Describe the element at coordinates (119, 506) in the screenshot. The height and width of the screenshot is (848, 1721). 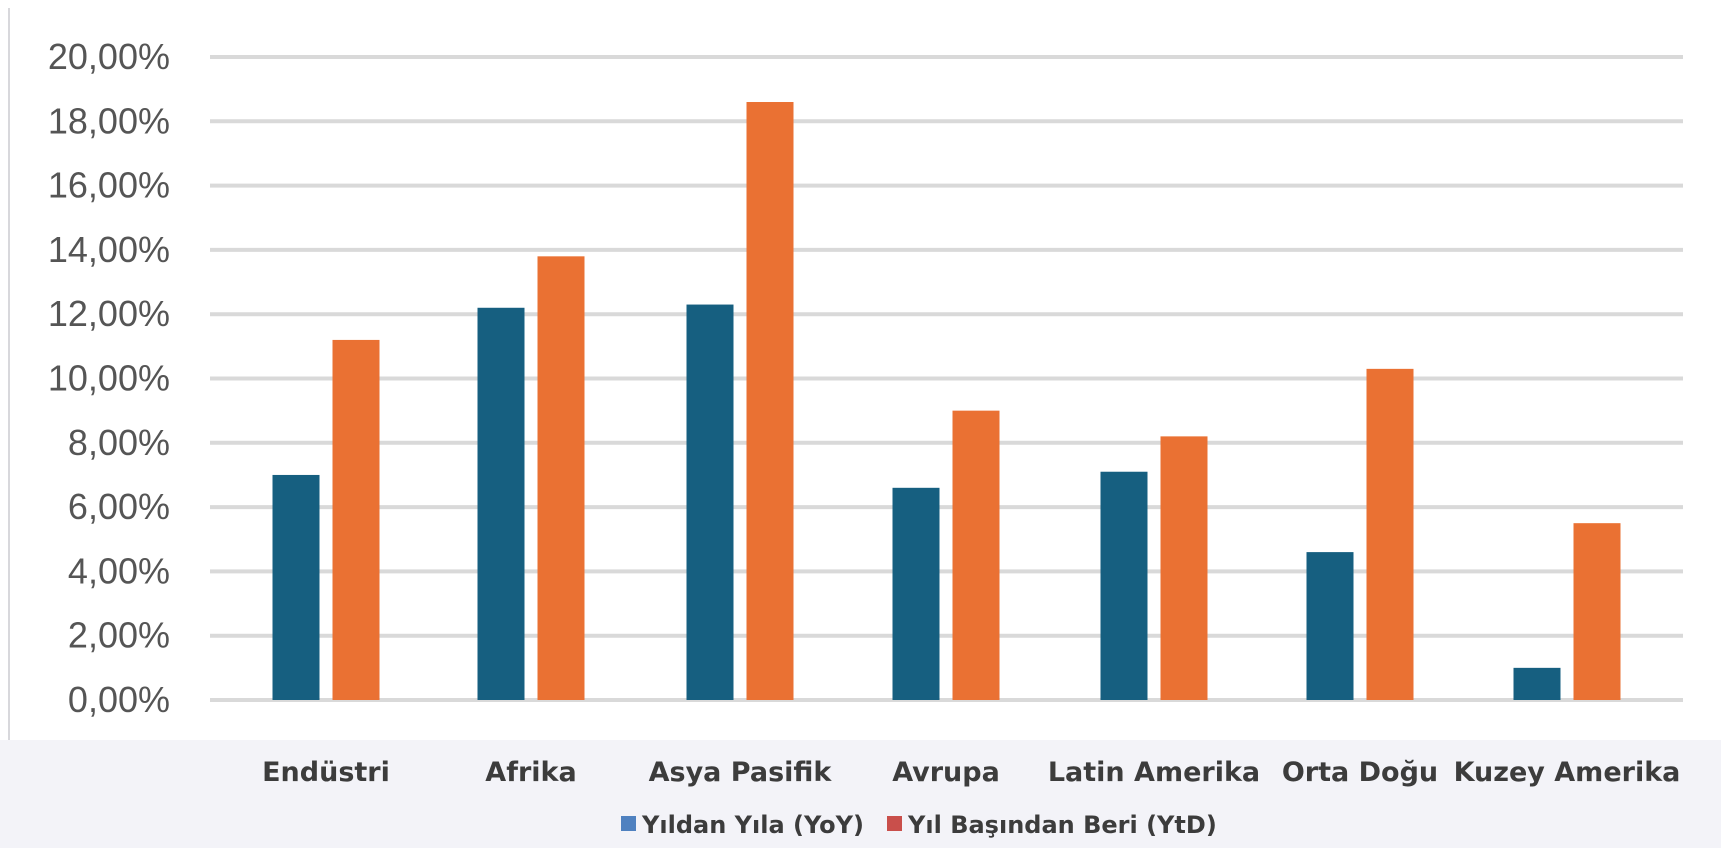
I see `y-tick-label: 6,00%` at that location.